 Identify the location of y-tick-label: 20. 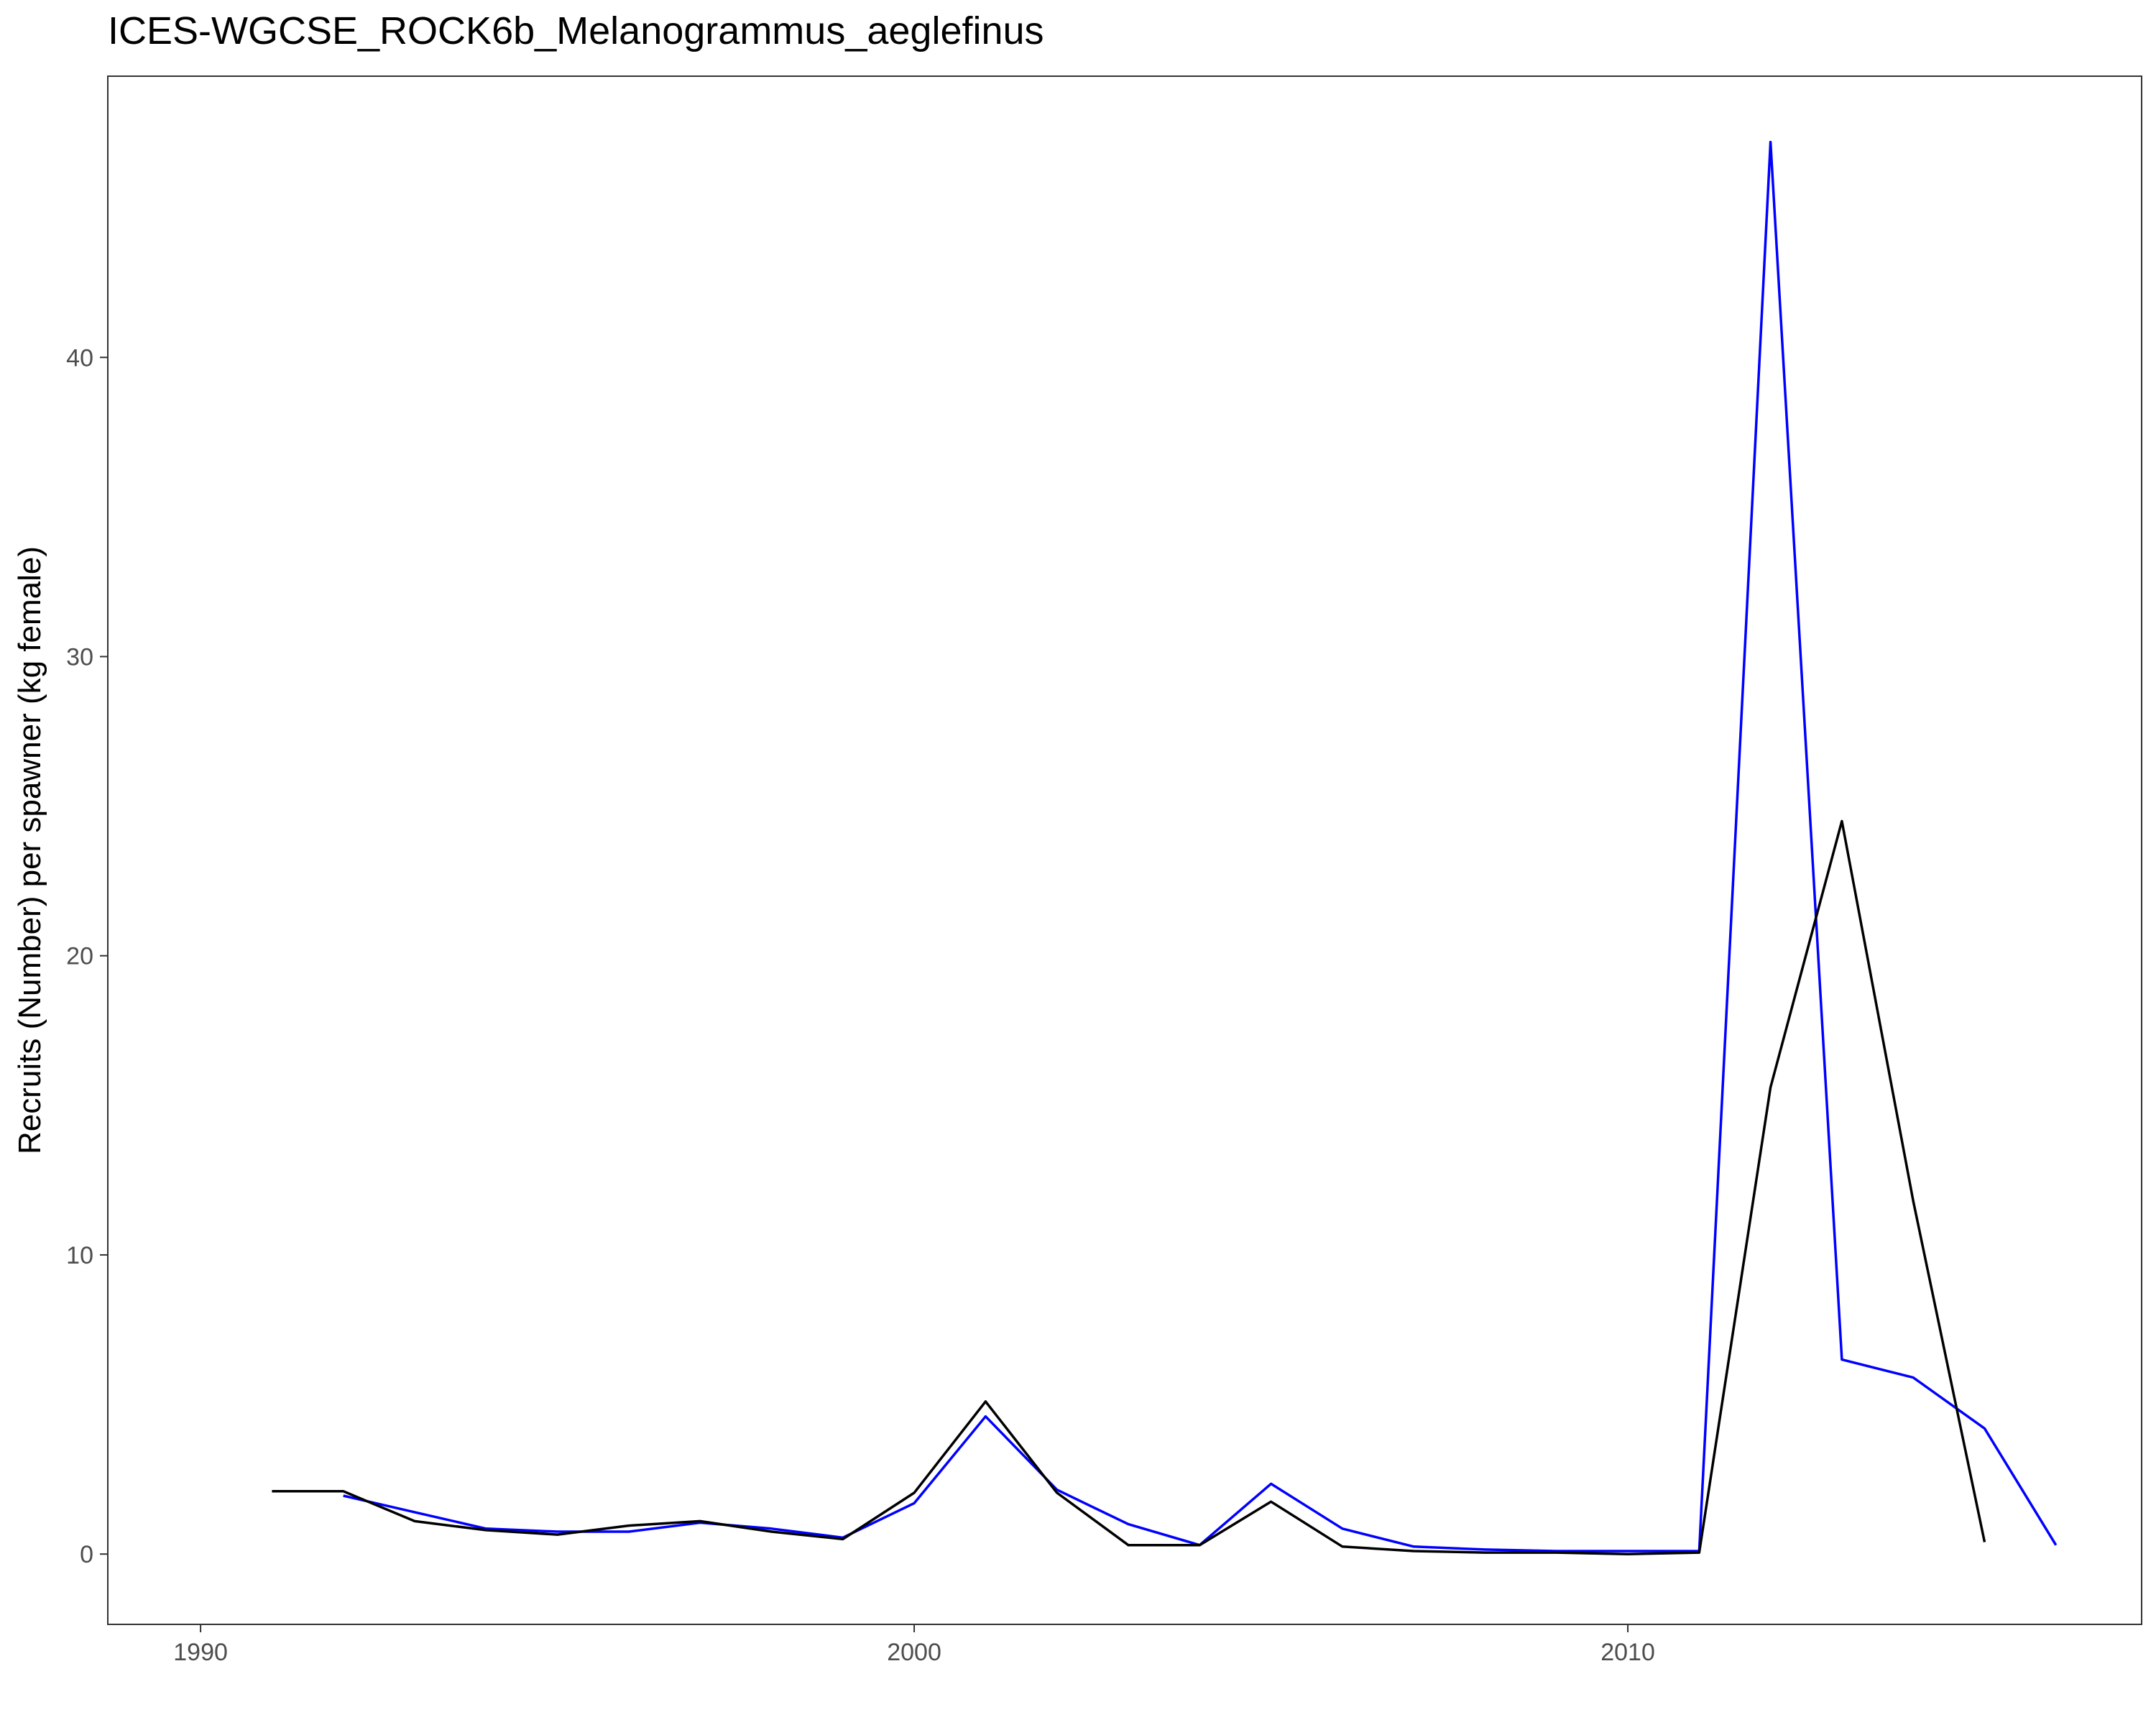
(80, 956).